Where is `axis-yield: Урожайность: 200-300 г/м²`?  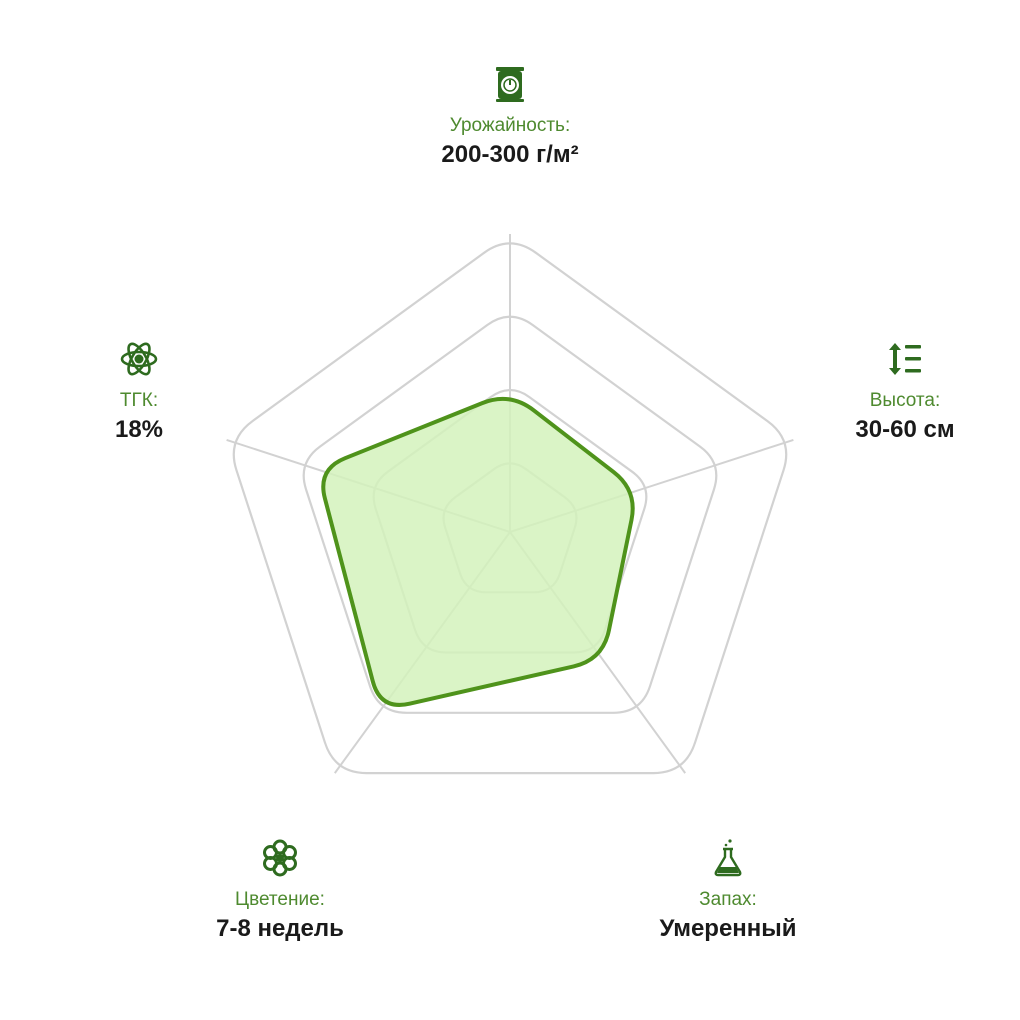 axis-yield: Урожайность: 200-300 г/м² is located at coordinates (510, 117).